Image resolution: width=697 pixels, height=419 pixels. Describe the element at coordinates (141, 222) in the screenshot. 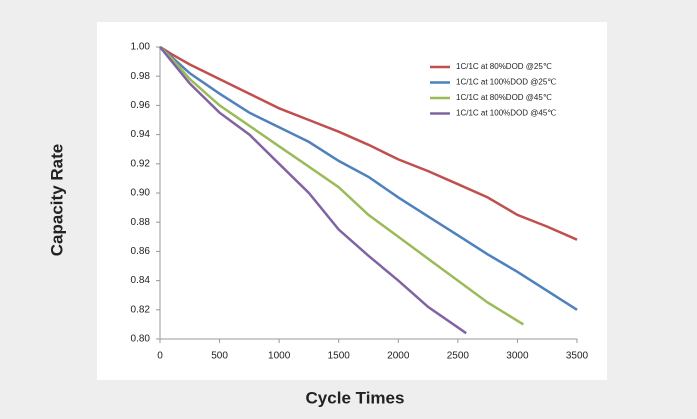

I see `y-tick-label: 0.88` at that location.